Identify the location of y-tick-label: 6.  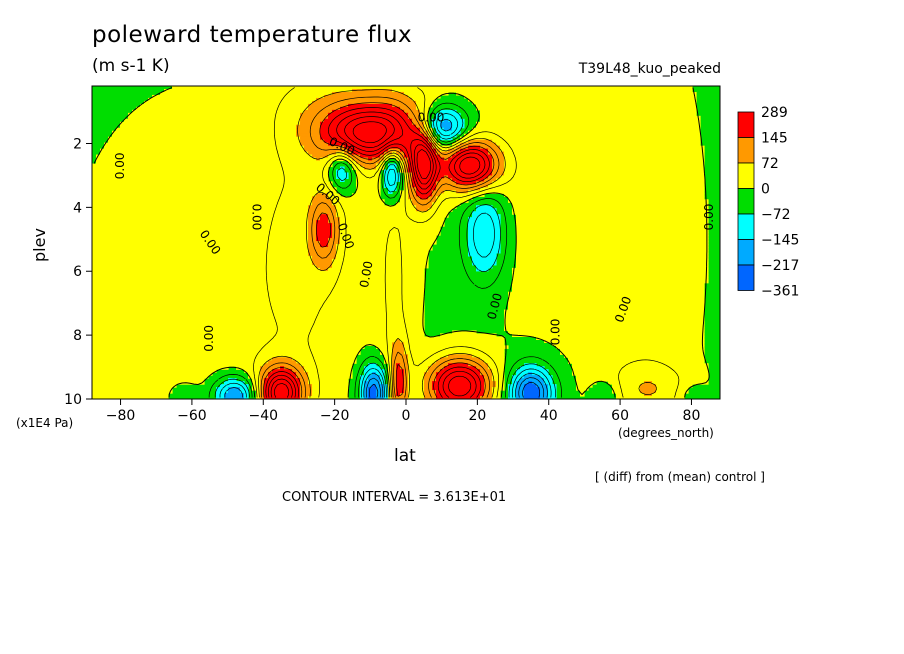
(77, 272).